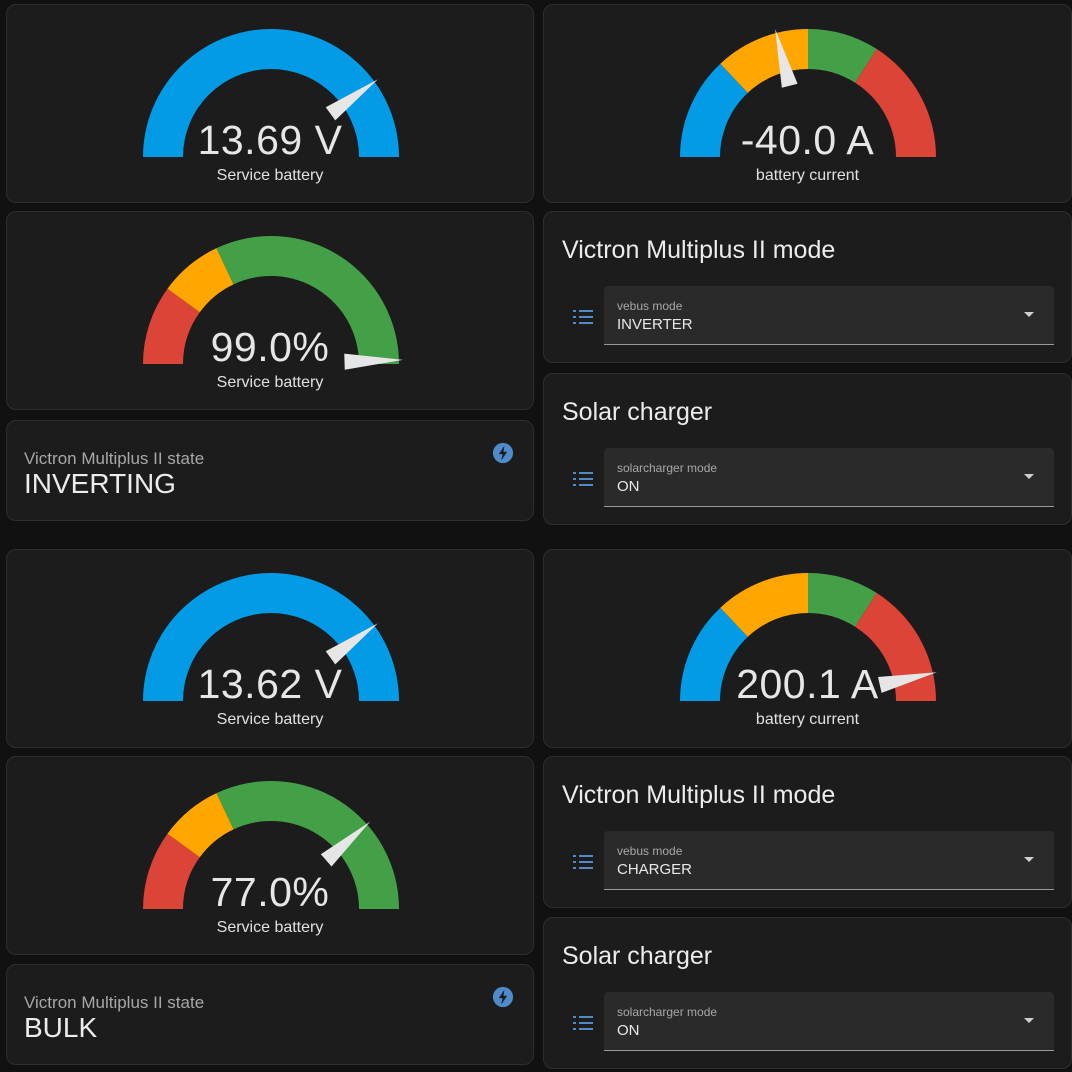 The height and width of the screenshot is (1072, 1072). What do you see at coordinates (100, 483) in the screenshot?
I see `state-value: INVERTING` at bounding box center [100, 483].